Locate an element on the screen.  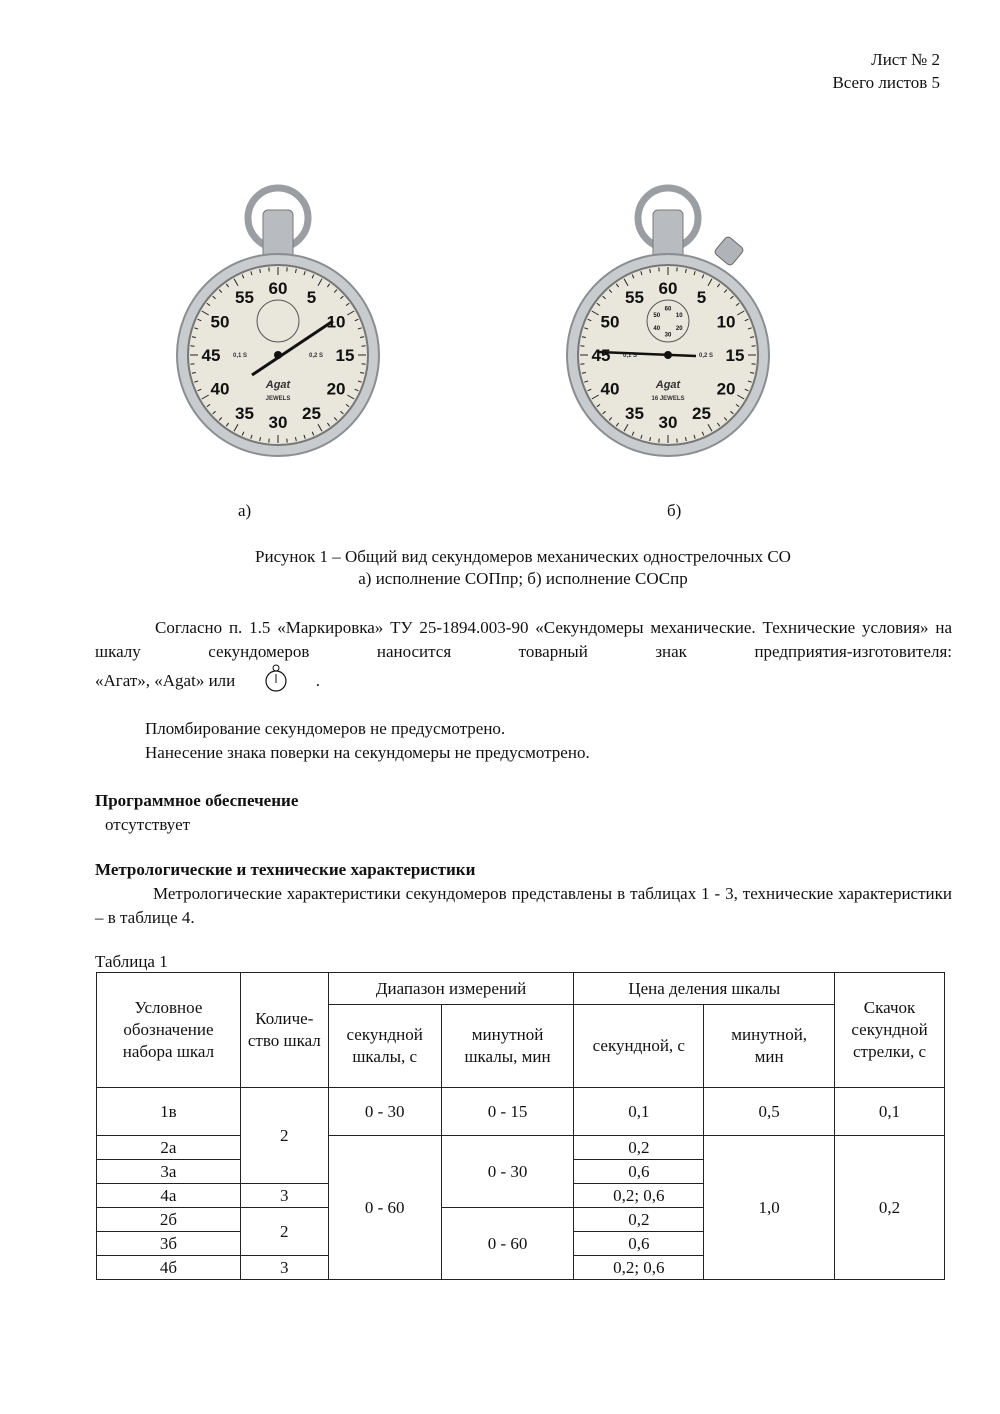
cell-range-min: 0 - 60 is located at coordinates (507, 1243).